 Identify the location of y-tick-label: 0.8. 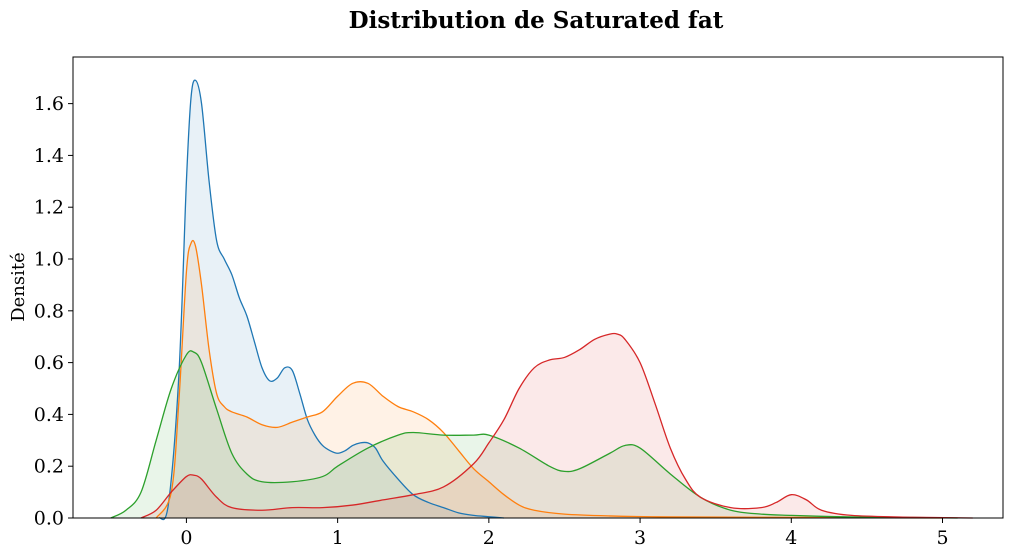
(49, 311).